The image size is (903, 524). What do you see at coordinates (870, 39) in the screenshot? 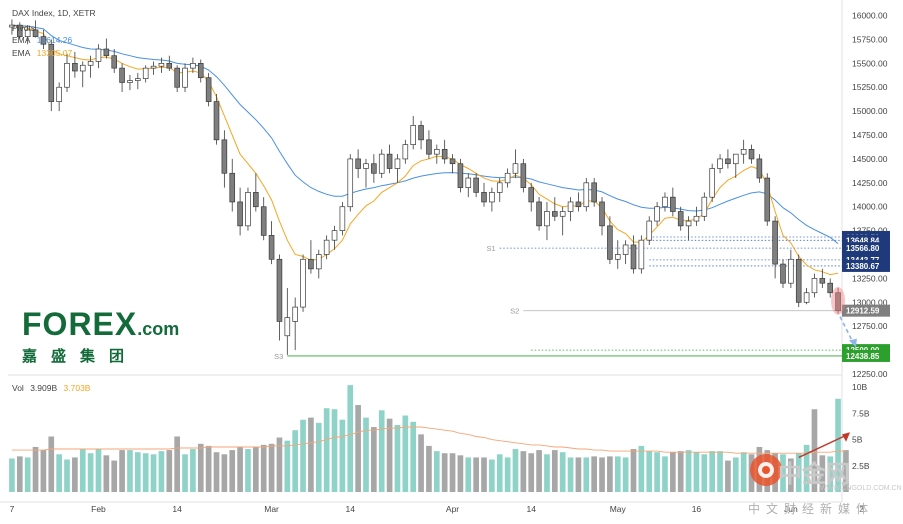
I see `y-tick-label: 15750.00` at bounding box center [870, 39].